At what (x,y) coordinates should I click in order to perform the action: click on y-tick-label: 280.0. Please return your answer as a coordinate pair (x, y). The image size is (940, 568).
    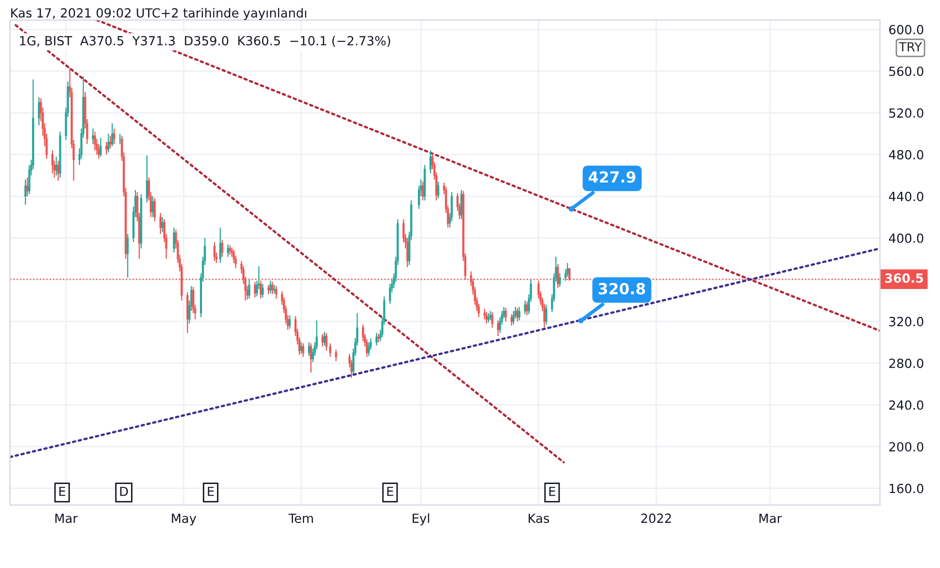
    Looking at the image, I should click on (906, 363).